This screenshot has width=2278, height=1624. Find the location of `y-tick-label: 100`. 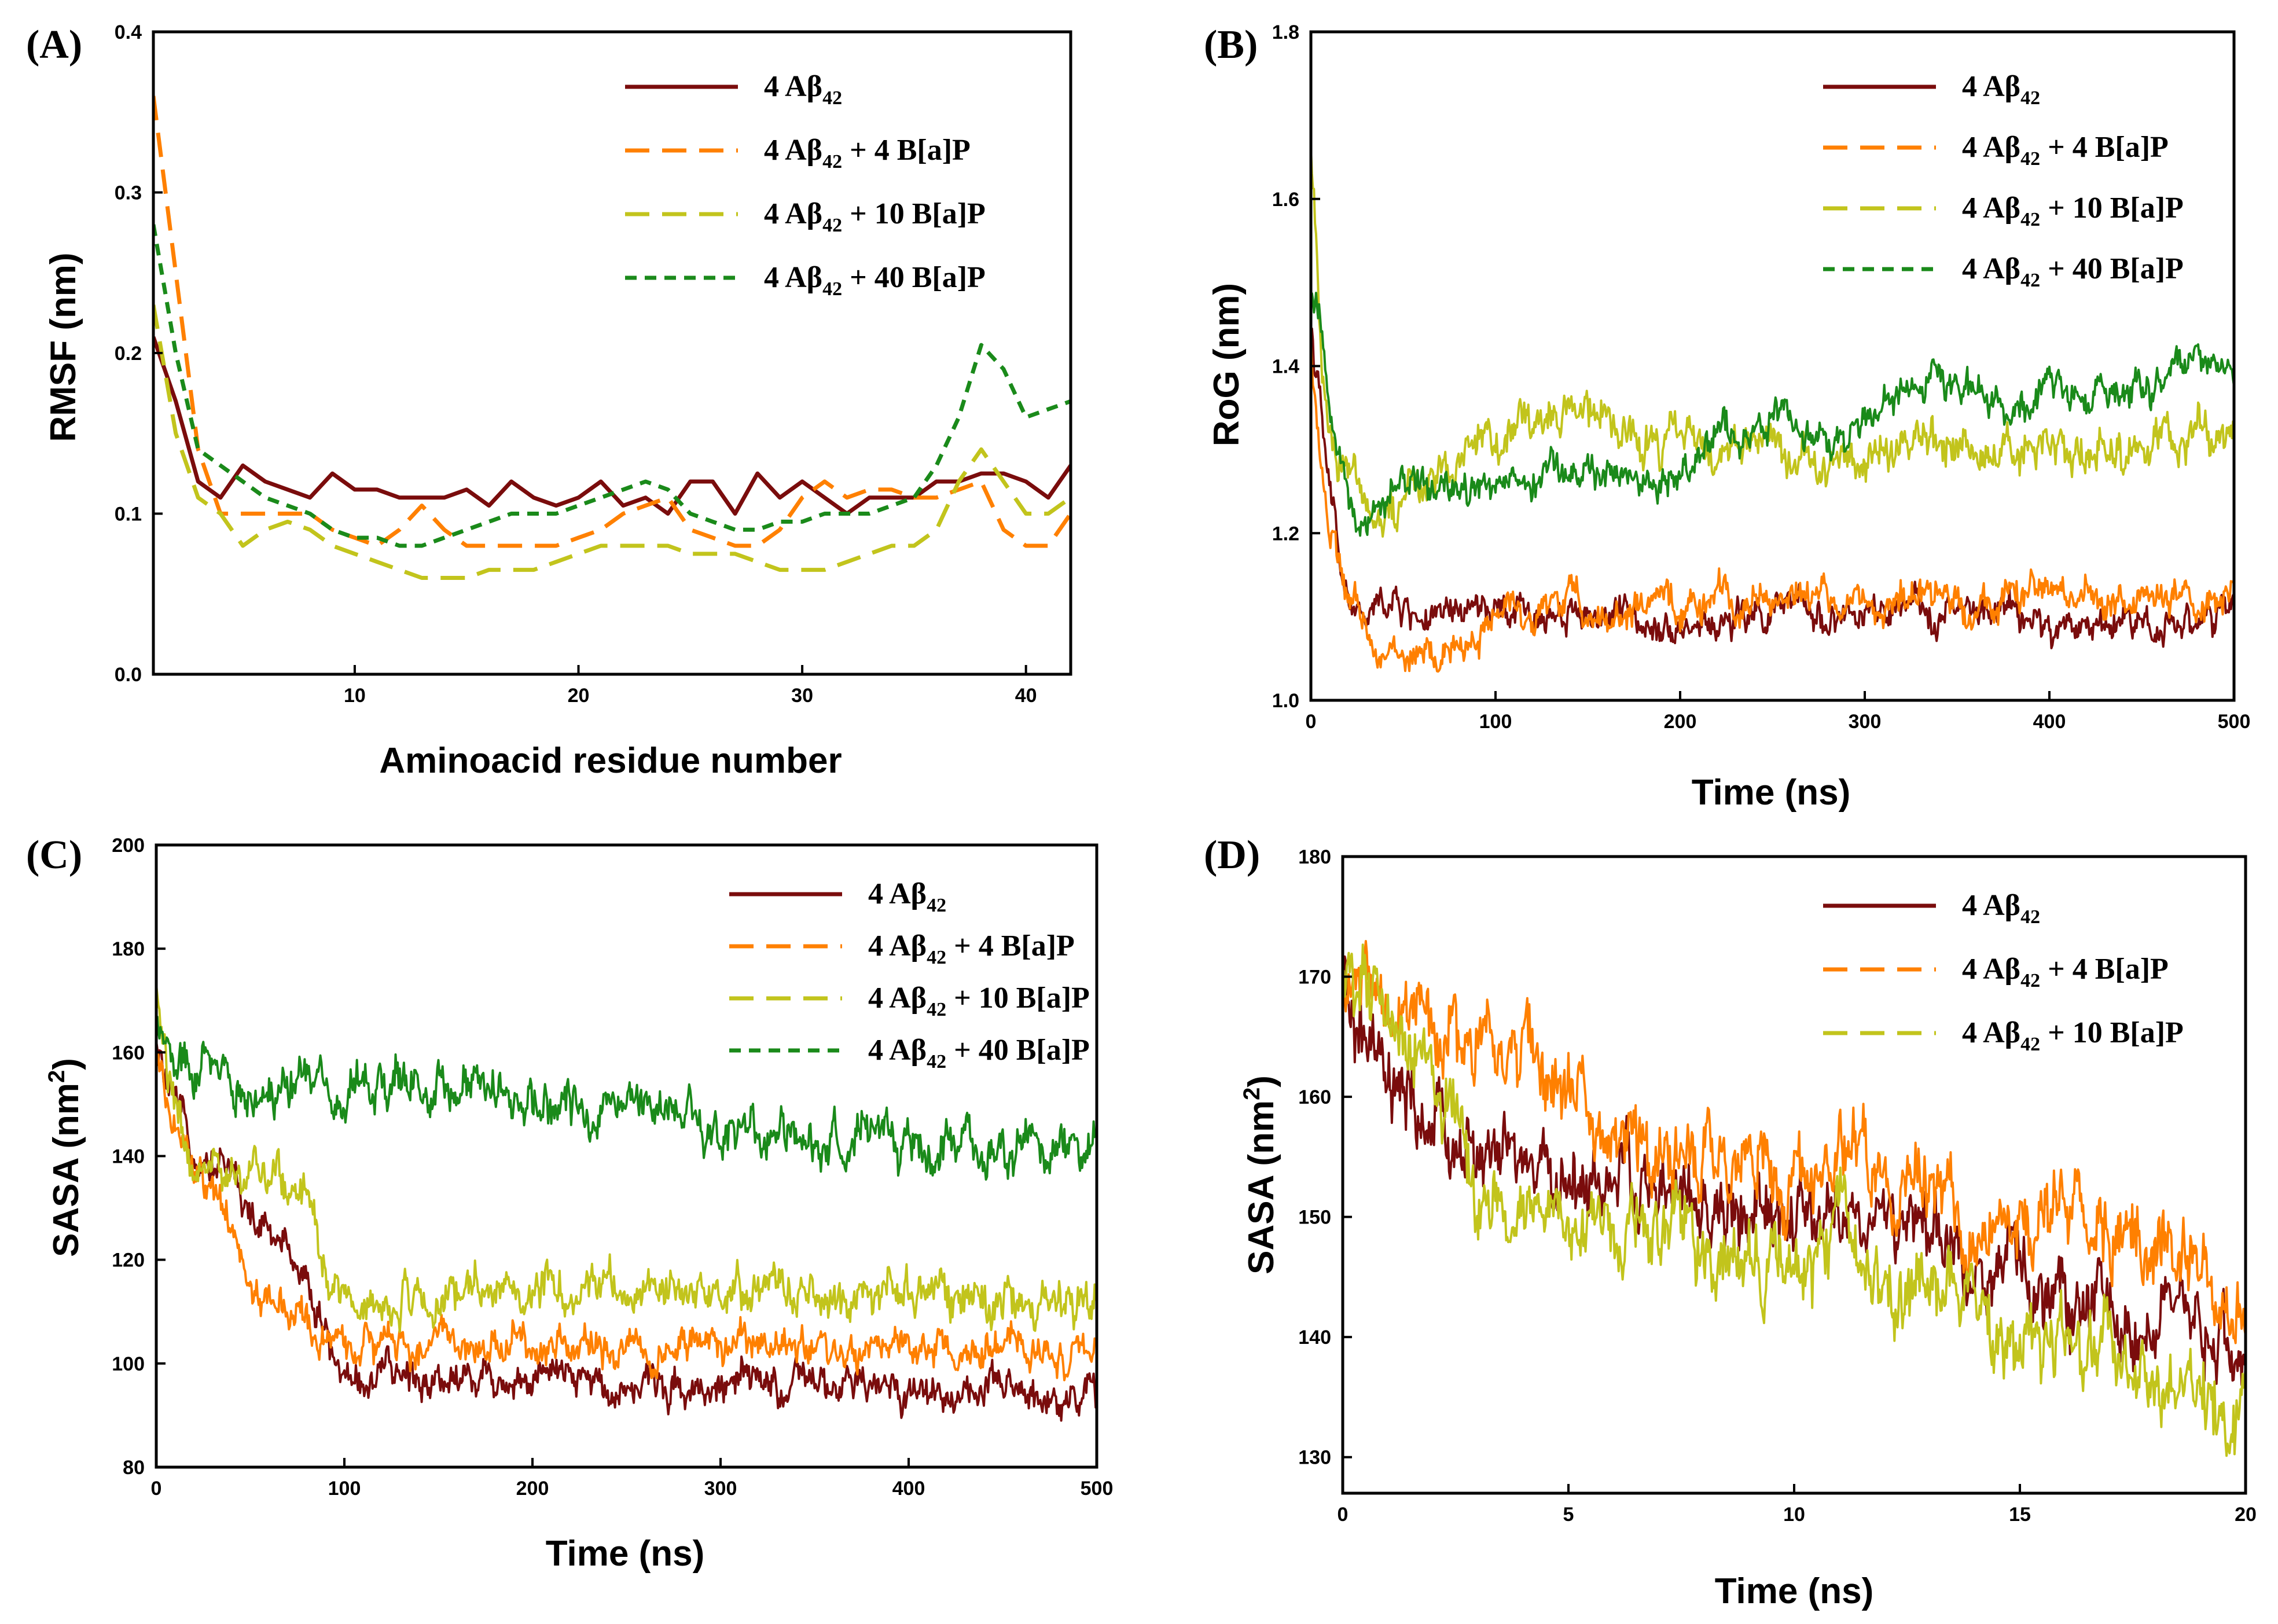

y-tick-label: 100 is located at coordinates (128, 1364).